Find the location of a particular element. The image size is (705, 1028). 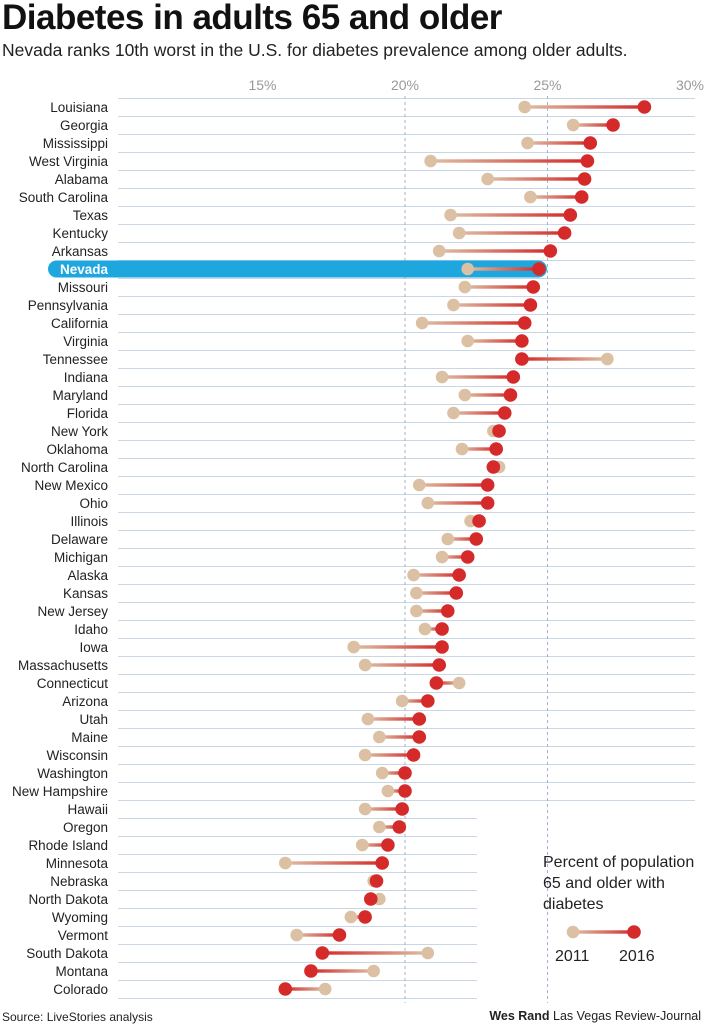

state-label: Nevada is located at coordinates (84, 269).